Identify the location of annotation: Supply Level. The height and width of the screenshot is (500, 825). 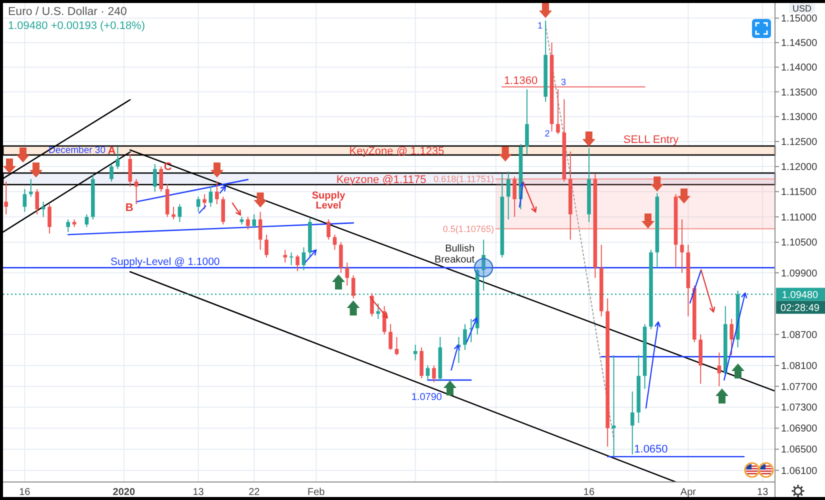
(329, 201).